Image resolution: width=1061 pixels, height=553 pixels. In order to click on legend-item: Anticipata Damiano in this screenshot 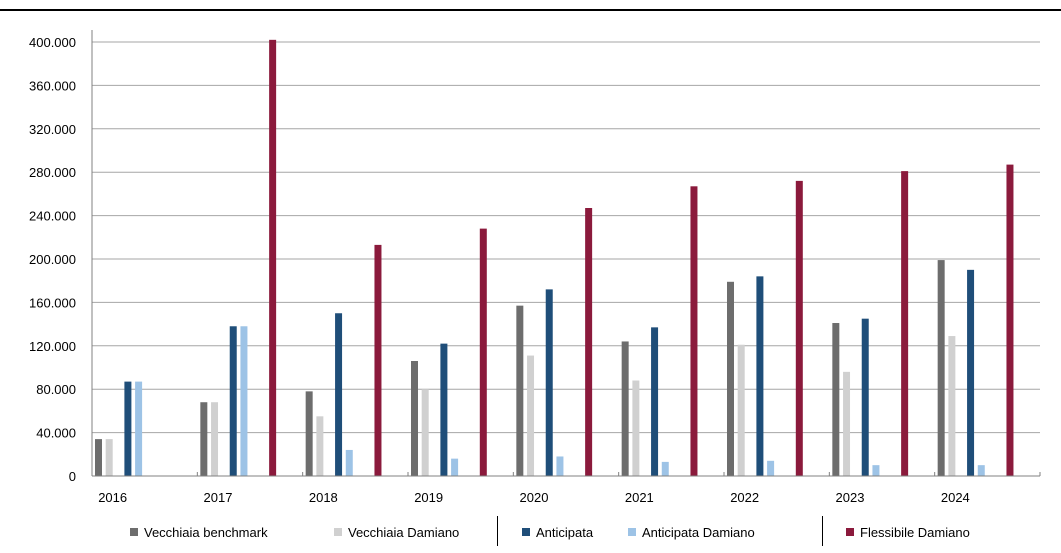, I will do `click(691, 532)`.